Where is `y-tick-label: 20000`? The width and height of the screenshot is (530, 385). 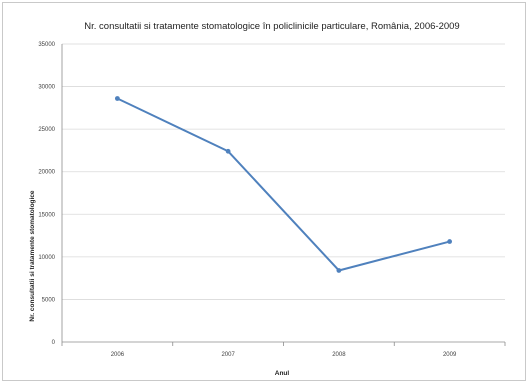
y-tick-label: 20000 is located at coordinates (46, 173).